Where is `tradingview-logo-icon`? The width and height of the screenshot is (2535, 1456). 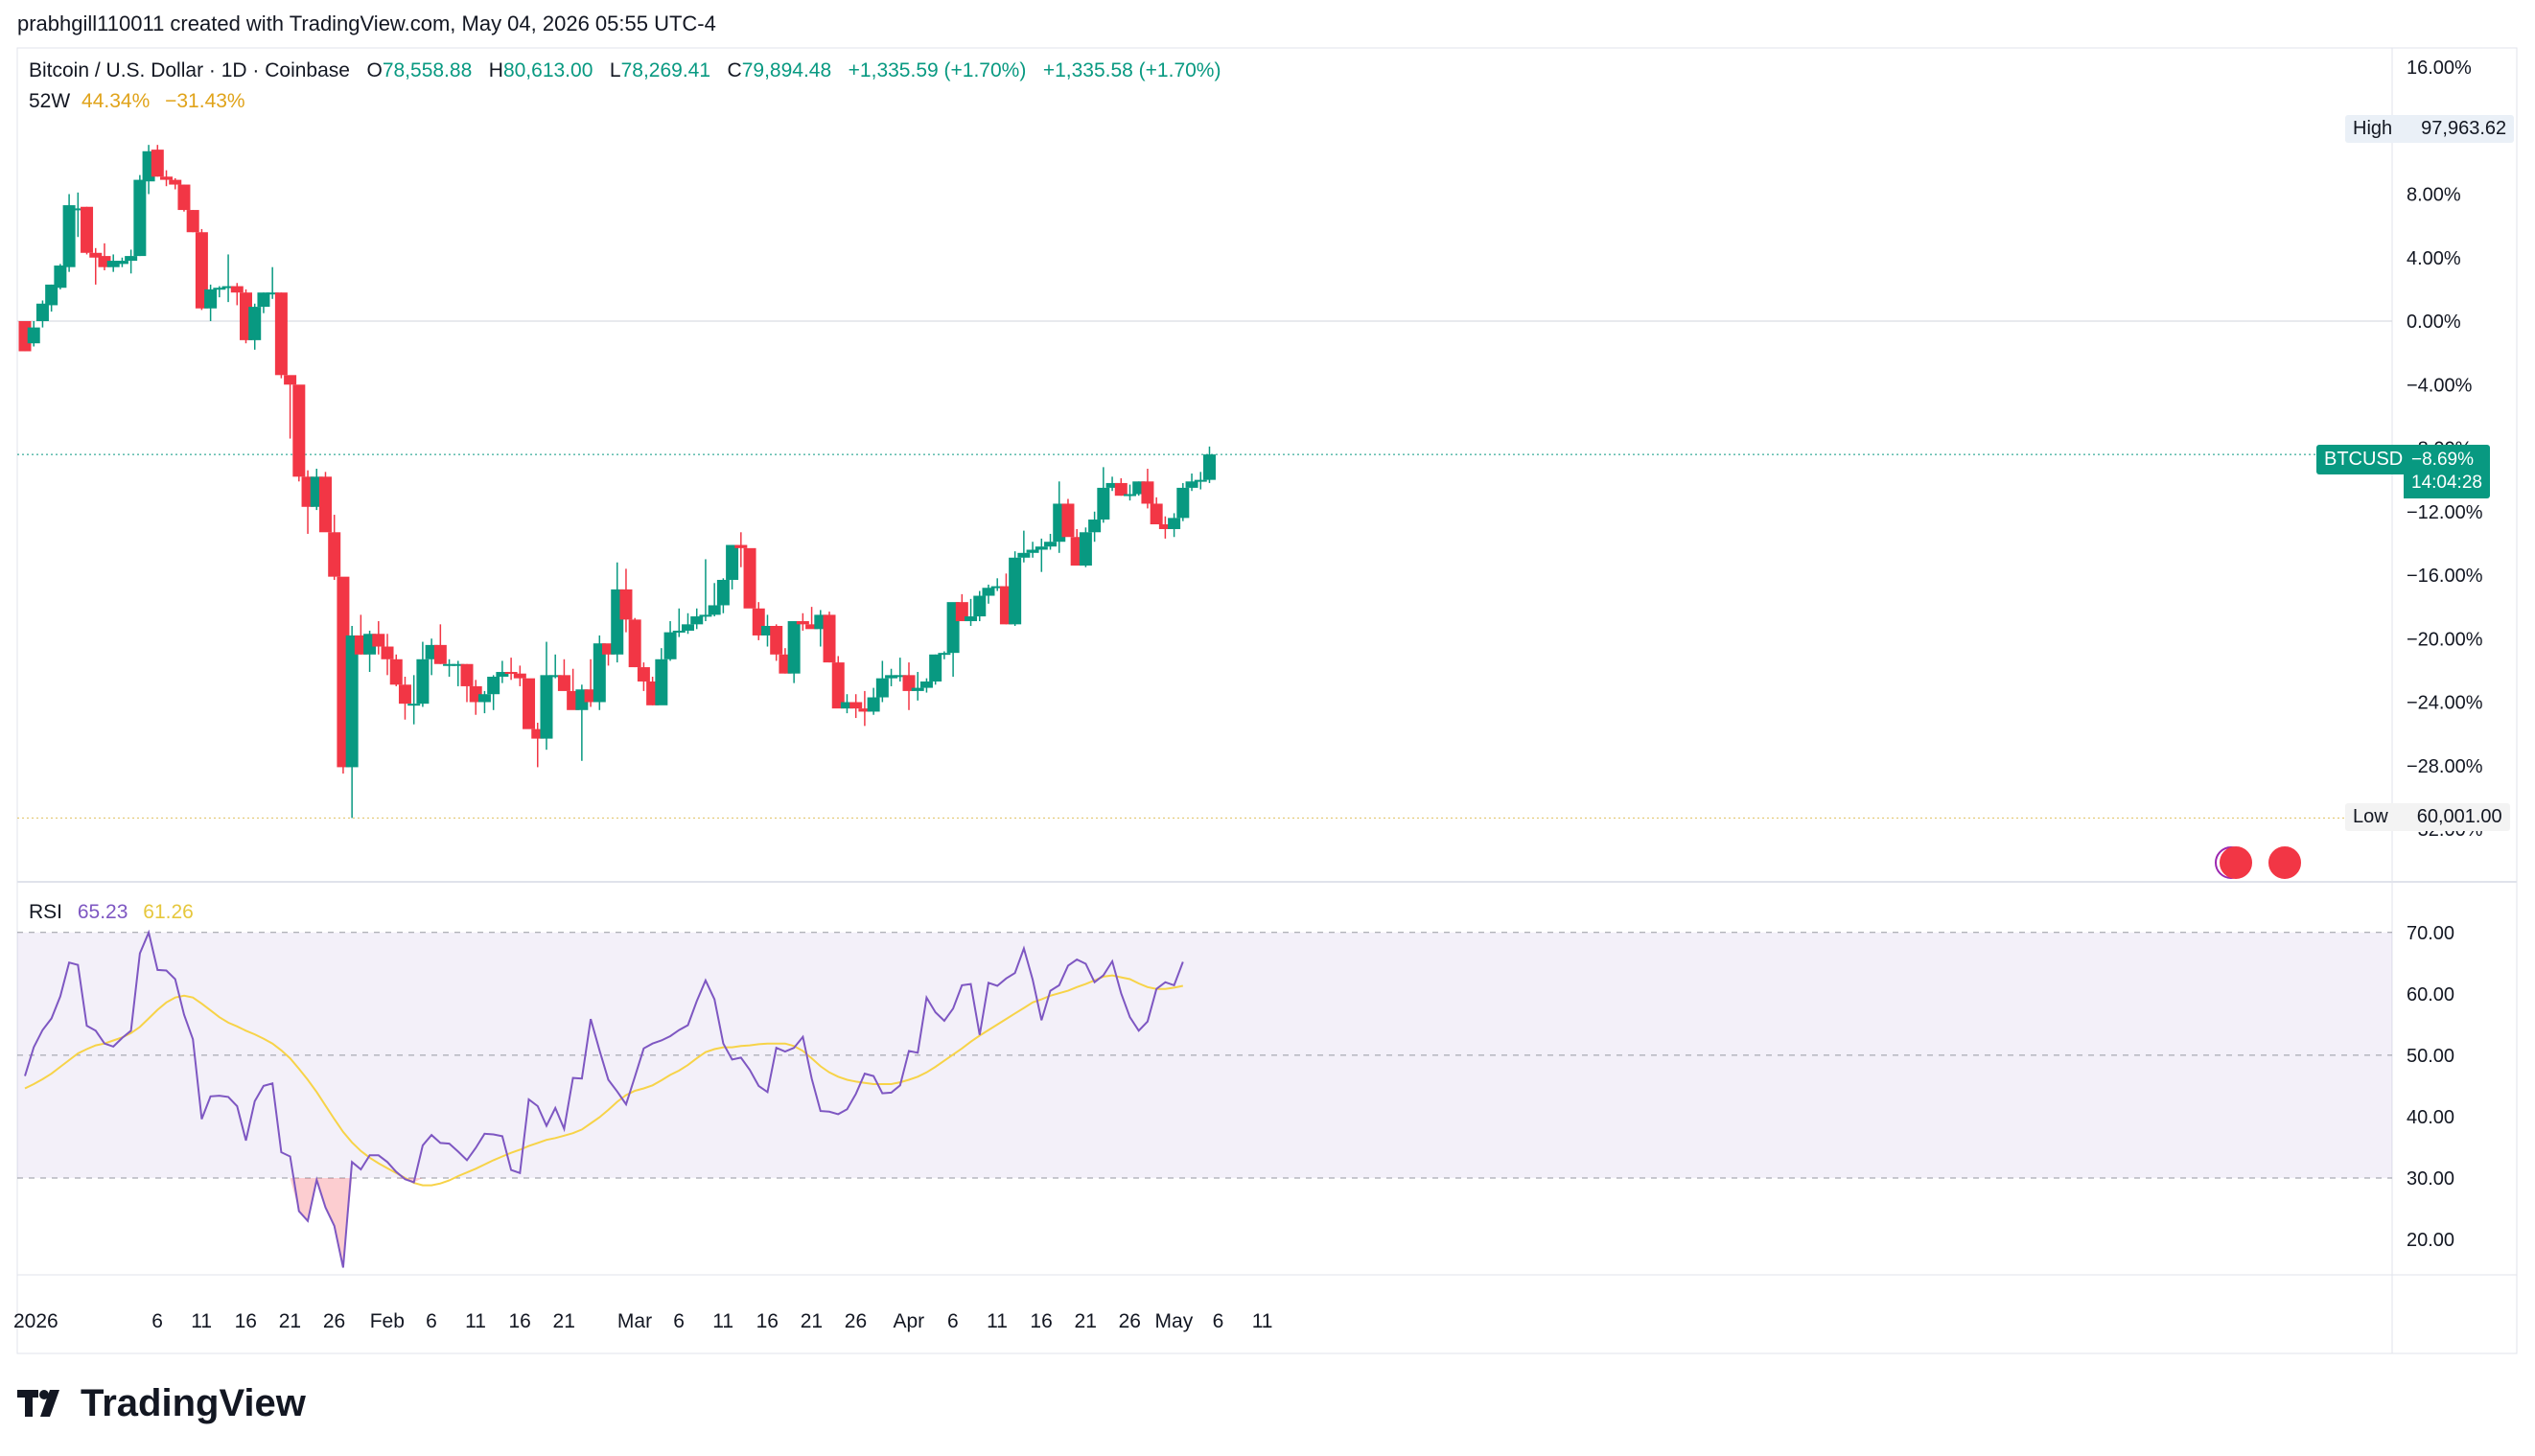 tradingview-logo-icon is located at coordinates (38, 1403).